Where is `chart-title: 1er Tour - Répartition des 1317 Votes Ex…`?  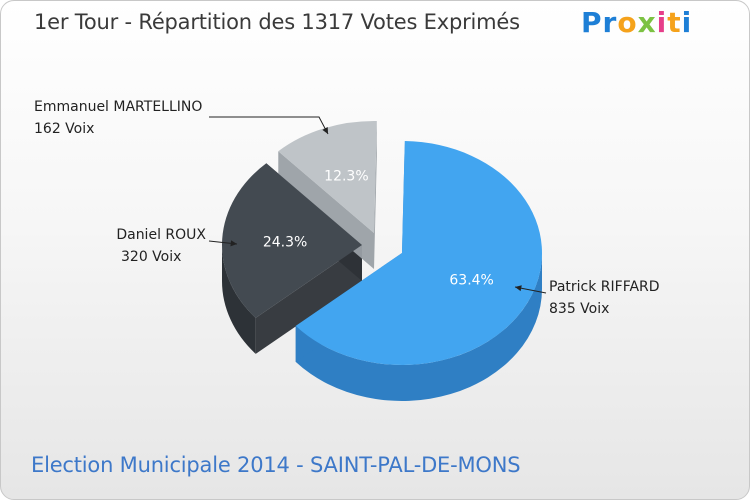 chart-title: 1er Tour - Répartition des 1317 Votes Ex… is located at coordinates (277, 22).